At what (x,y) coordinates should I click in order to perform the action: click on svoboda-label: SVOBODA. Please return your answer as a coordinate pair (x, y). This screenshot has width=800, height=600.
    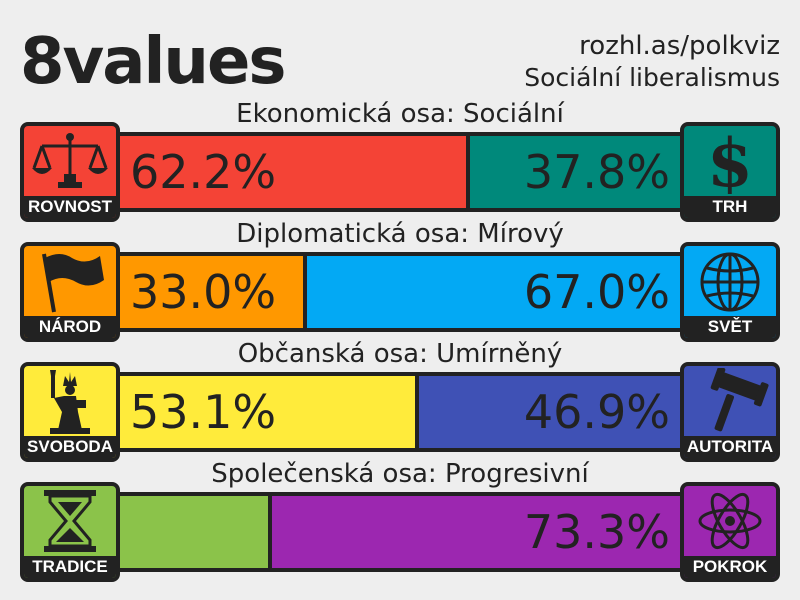
    Looking at the image, I should click on (70, 447).